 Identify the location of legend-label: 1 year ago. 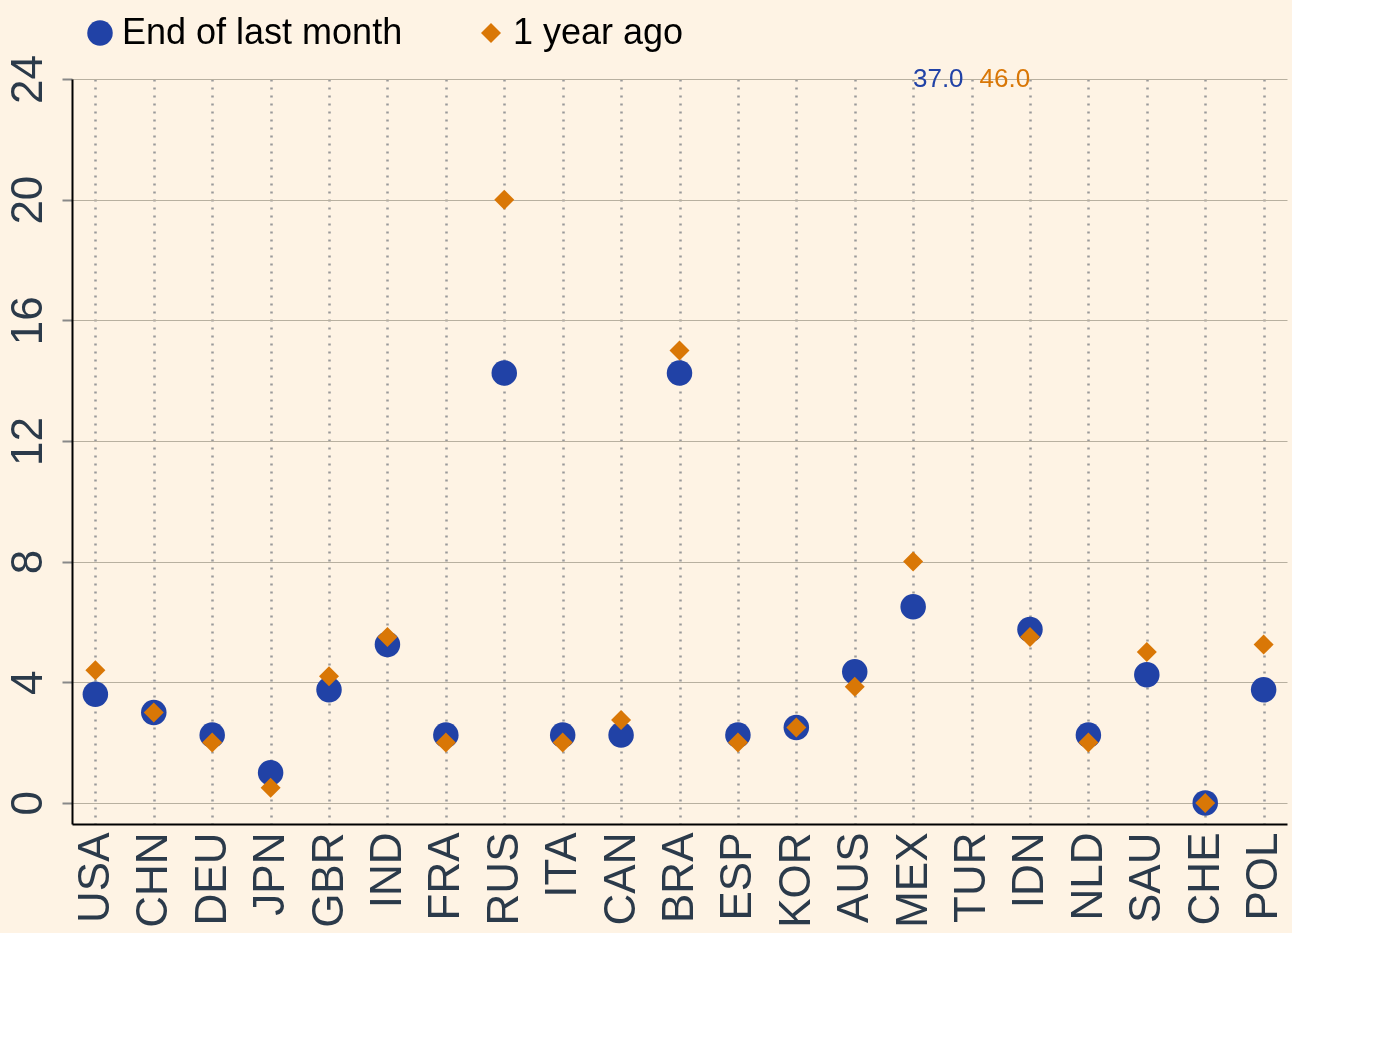
(598, 31).